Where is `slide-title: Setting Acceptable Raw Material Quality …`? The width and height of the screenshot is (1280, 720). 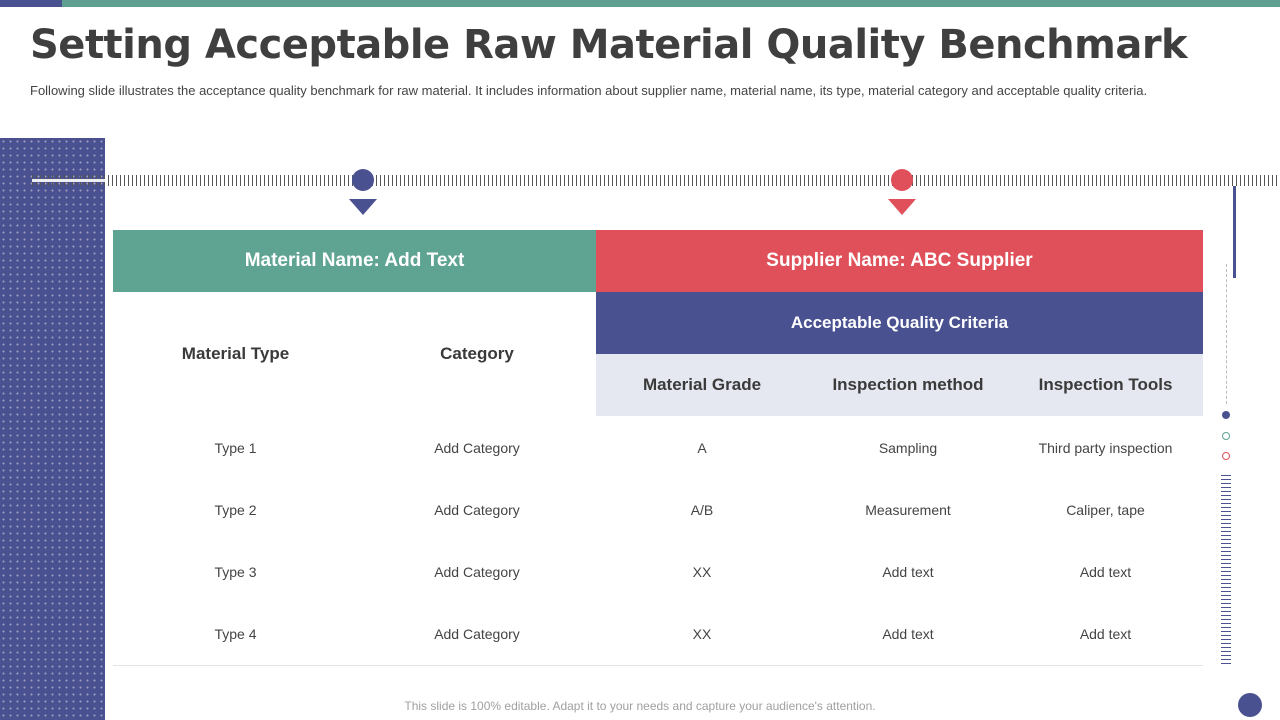 slide-title: Setting Acceptable Raw Material Quality … is located at coordinates (609, 45).